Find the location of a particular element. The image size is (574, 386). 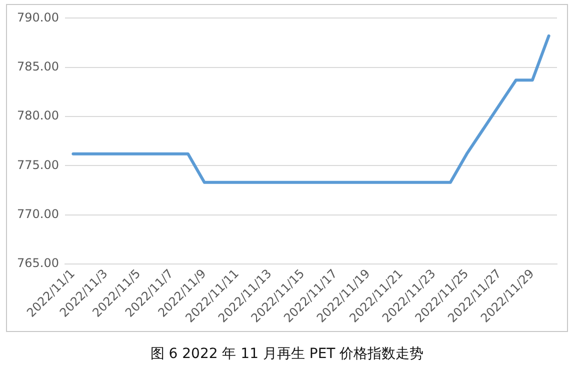

text: 图 6 2022 年 11 月再生 PET 价格指数走势 is located at coordinates (287, 354).